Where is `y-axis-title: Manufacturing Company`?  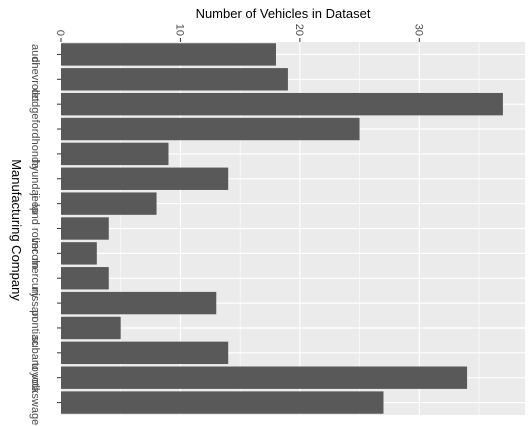 y-axis-title: Manufacturing Company is located at coordinates (16, 230).